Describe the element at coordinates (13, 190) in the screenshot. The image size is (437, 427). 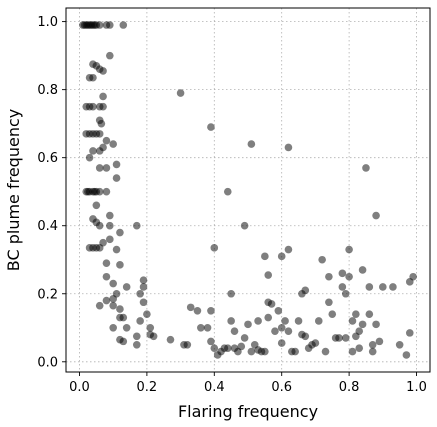
I see `y-axis-label: BC plume frequency` at that location.